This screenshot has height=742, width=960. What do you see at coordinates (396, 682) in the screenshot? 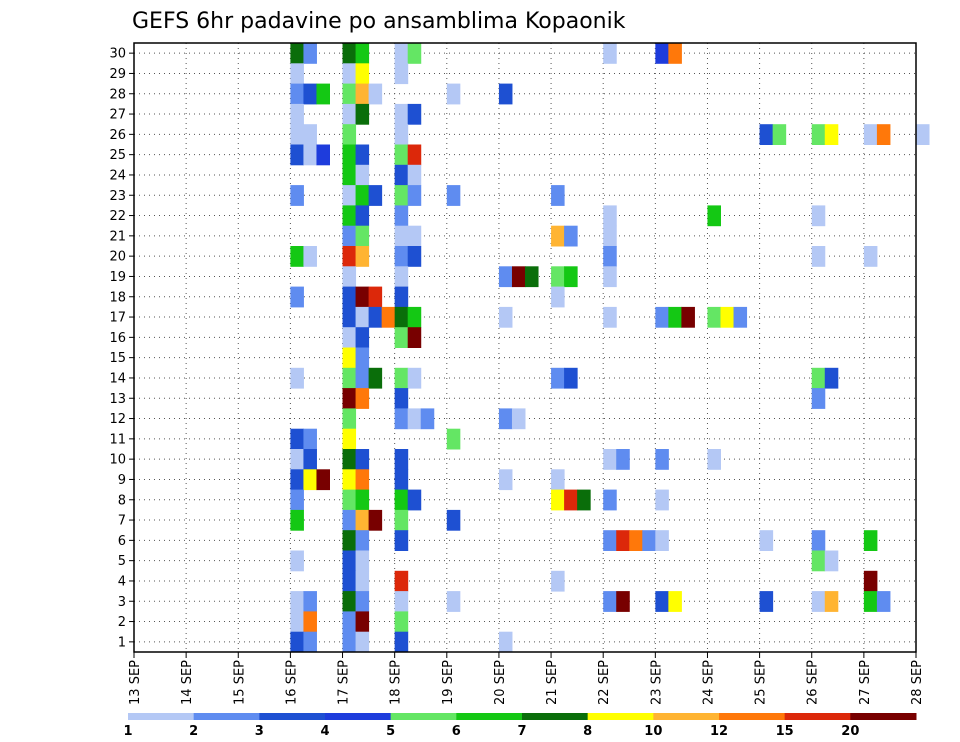
I see `x-tick-label: 18 SEP` at bounding box center [396, 682].